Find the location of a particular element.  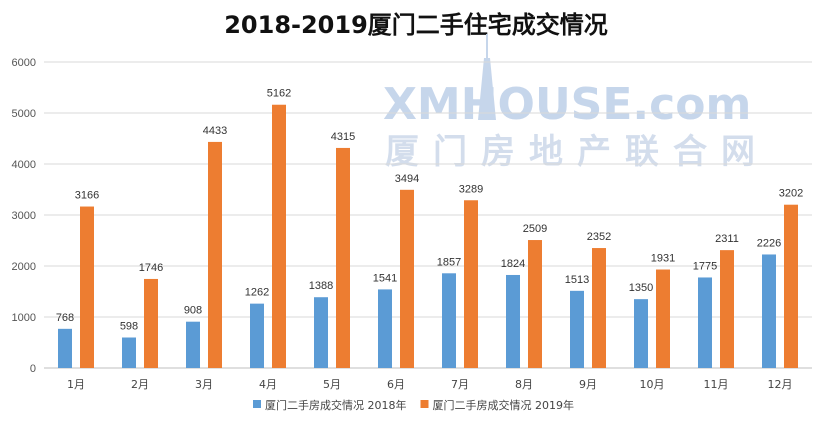

watermark-tower-icon is located at coordinates (487, 77).